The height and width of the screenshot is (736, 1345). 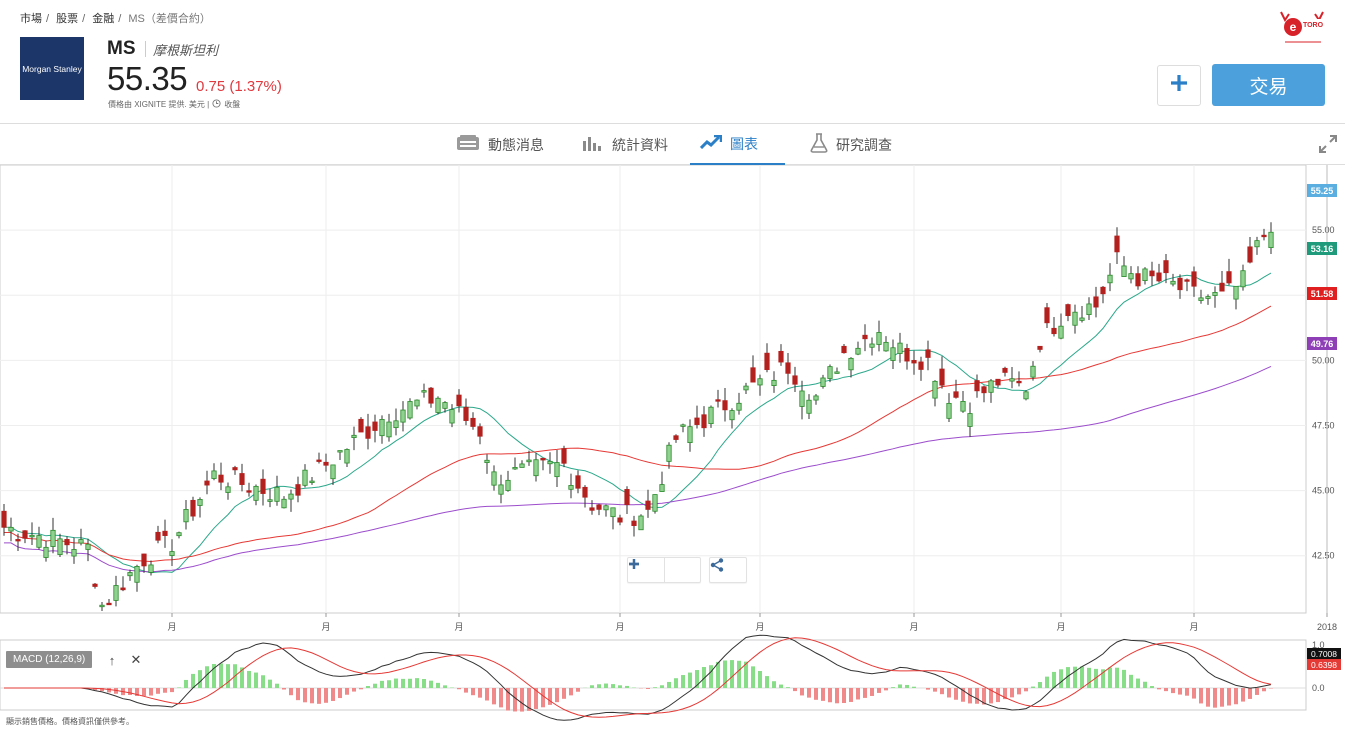 I want to click on fullscreen-icon, so click(x=1328, y=144).